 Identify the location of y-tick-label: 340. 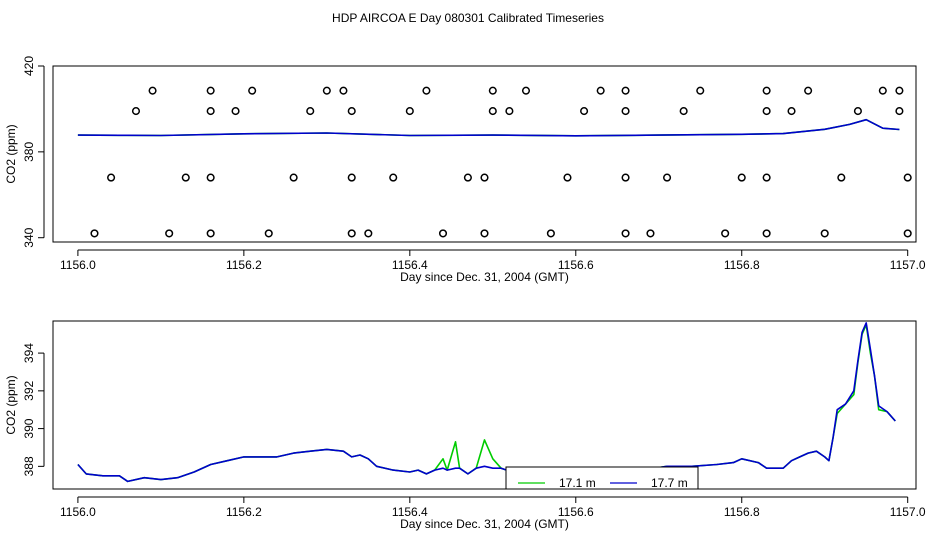
(29, 237).